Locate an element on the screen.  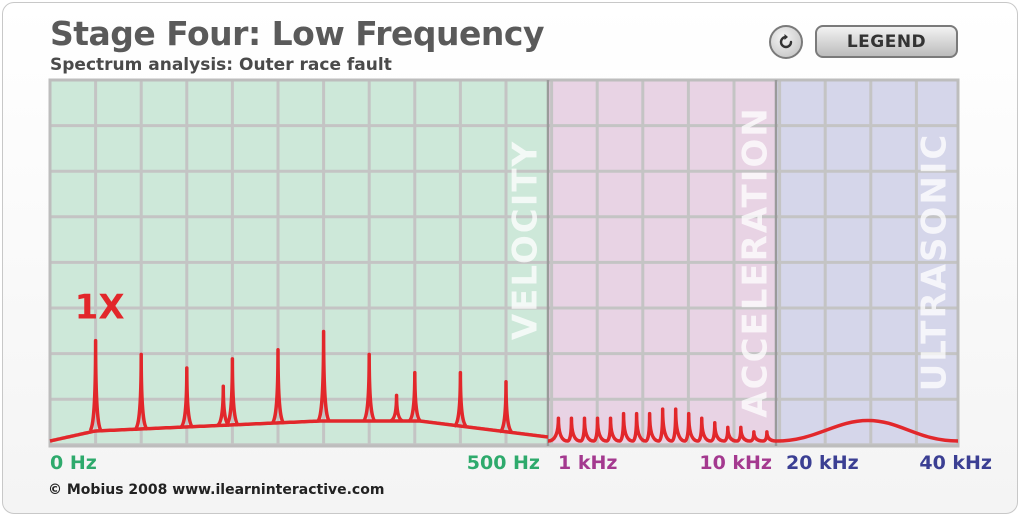
x-tick-label: 1 kHz is located at coordinates (587, 463).